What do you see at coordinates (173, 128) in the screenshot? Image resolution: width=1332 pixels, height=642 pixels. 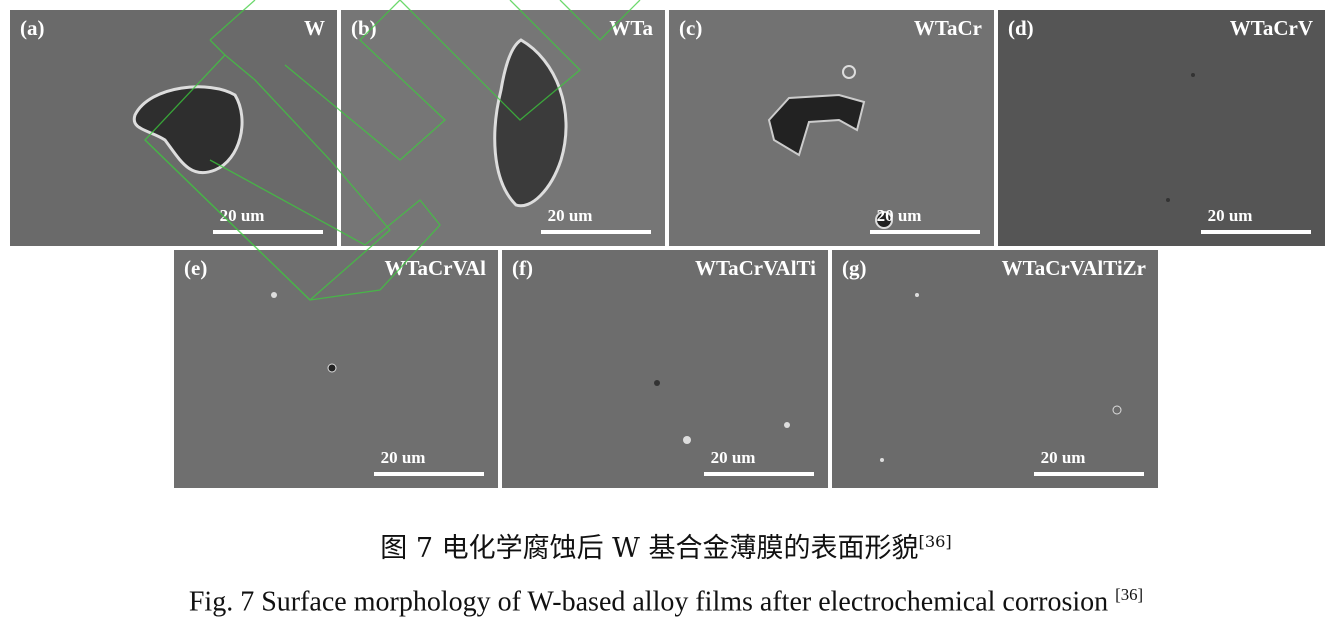 I see `sem-panel-w: (a) W 20 um` at bounding box center [173, 128].